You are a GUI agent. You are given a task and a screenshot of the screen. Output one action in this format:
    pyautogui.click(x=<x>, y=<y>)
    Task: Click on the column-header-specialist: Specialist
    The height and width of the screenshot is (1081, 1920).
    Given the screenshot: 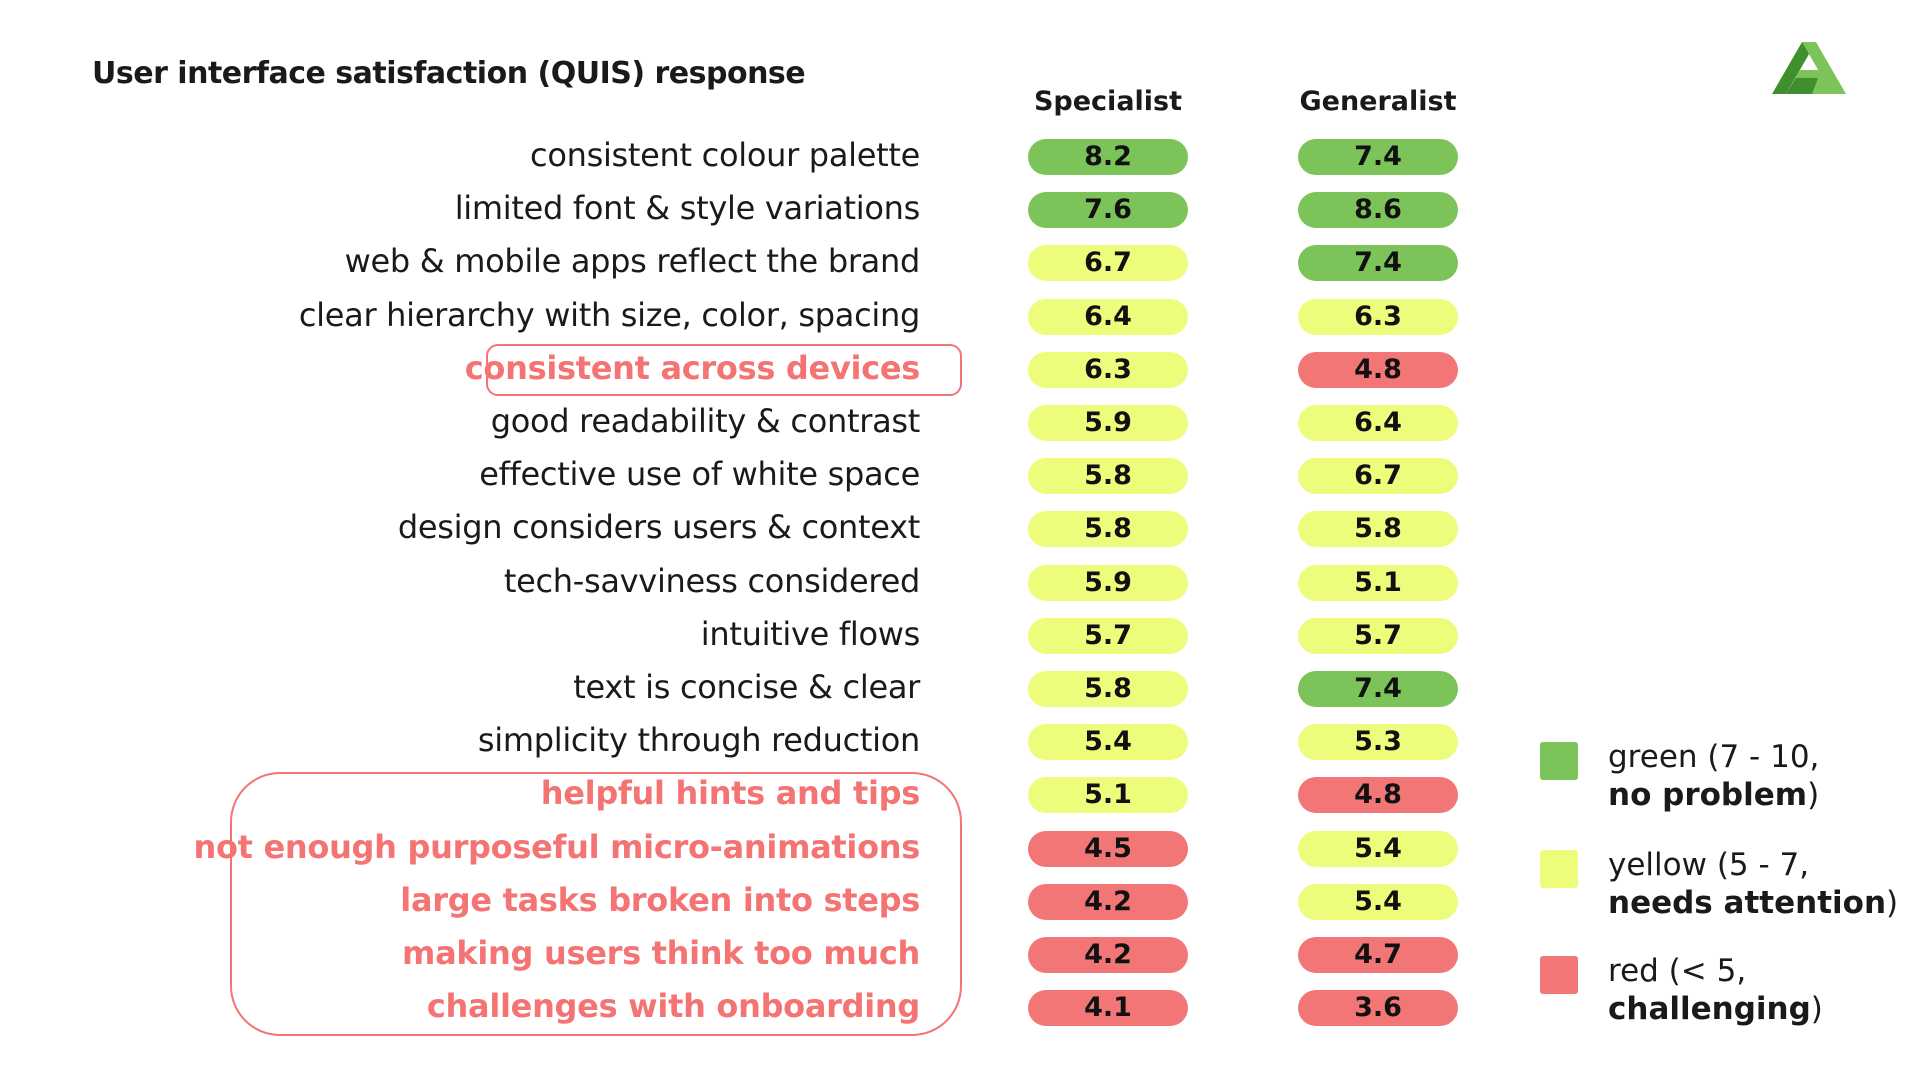 What is the action you would take?
    pyautogui.click(x=1108, y=101)
    